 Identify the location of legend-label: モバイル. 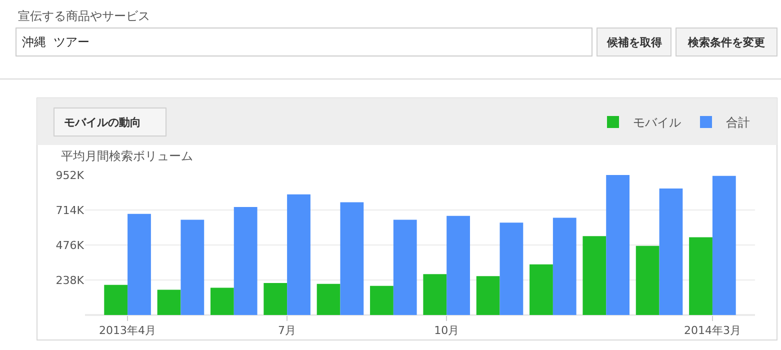
(657, 123).